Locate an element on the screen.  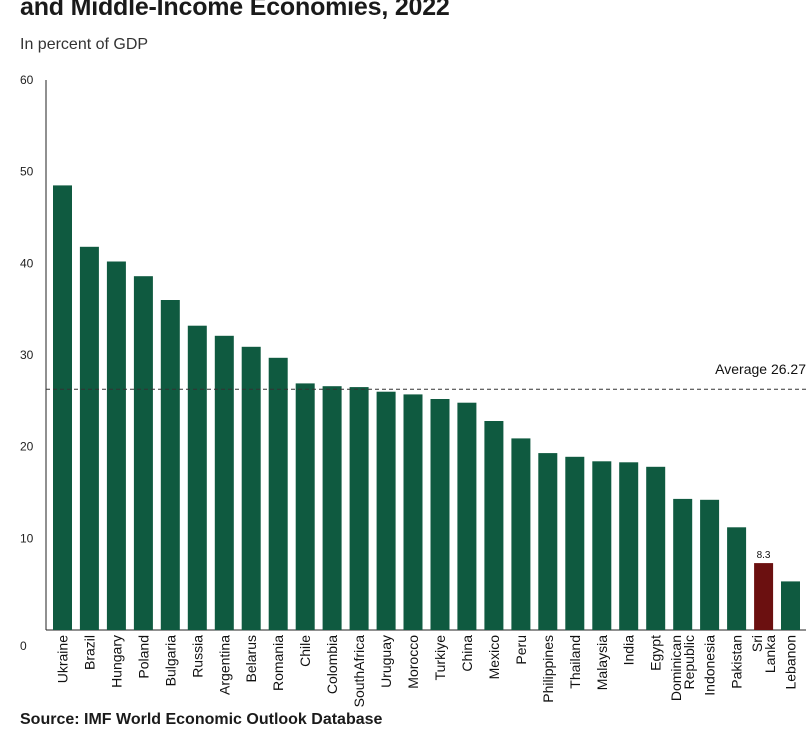
bar-bulgaria is located at coordinates (170, 465).